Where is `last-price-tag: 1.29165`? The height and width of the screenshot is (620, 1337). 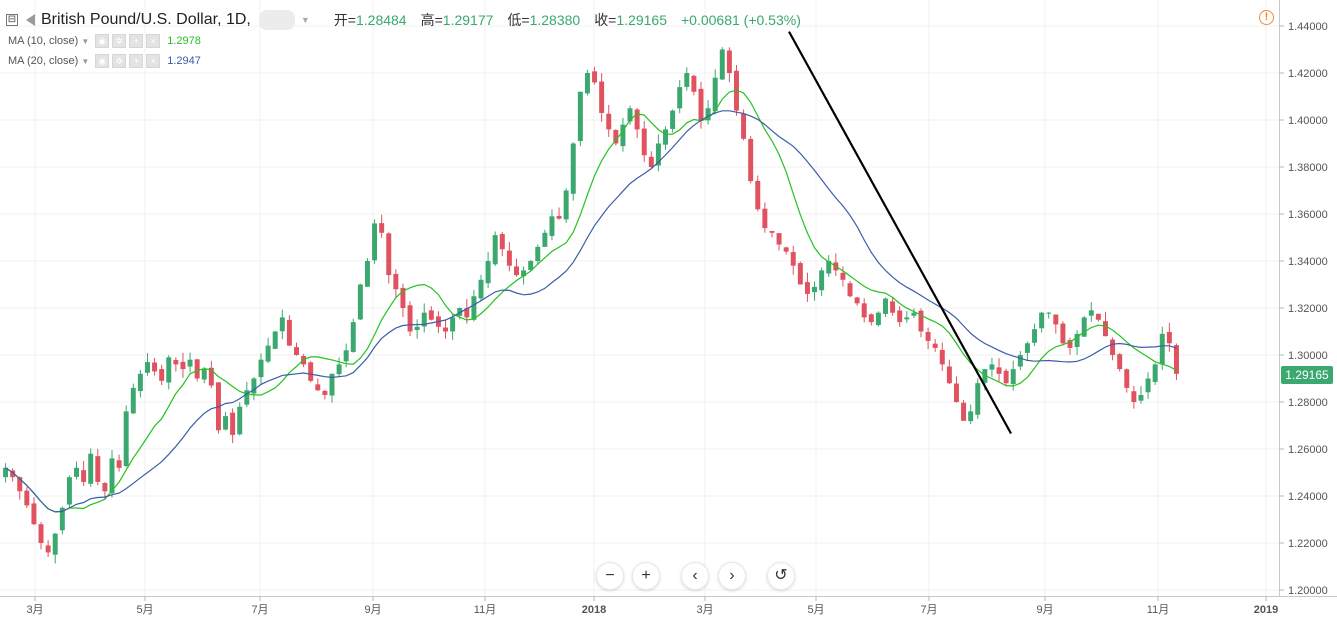 last-price-tag: 1.29165 is located at coordinates (1307, 375).